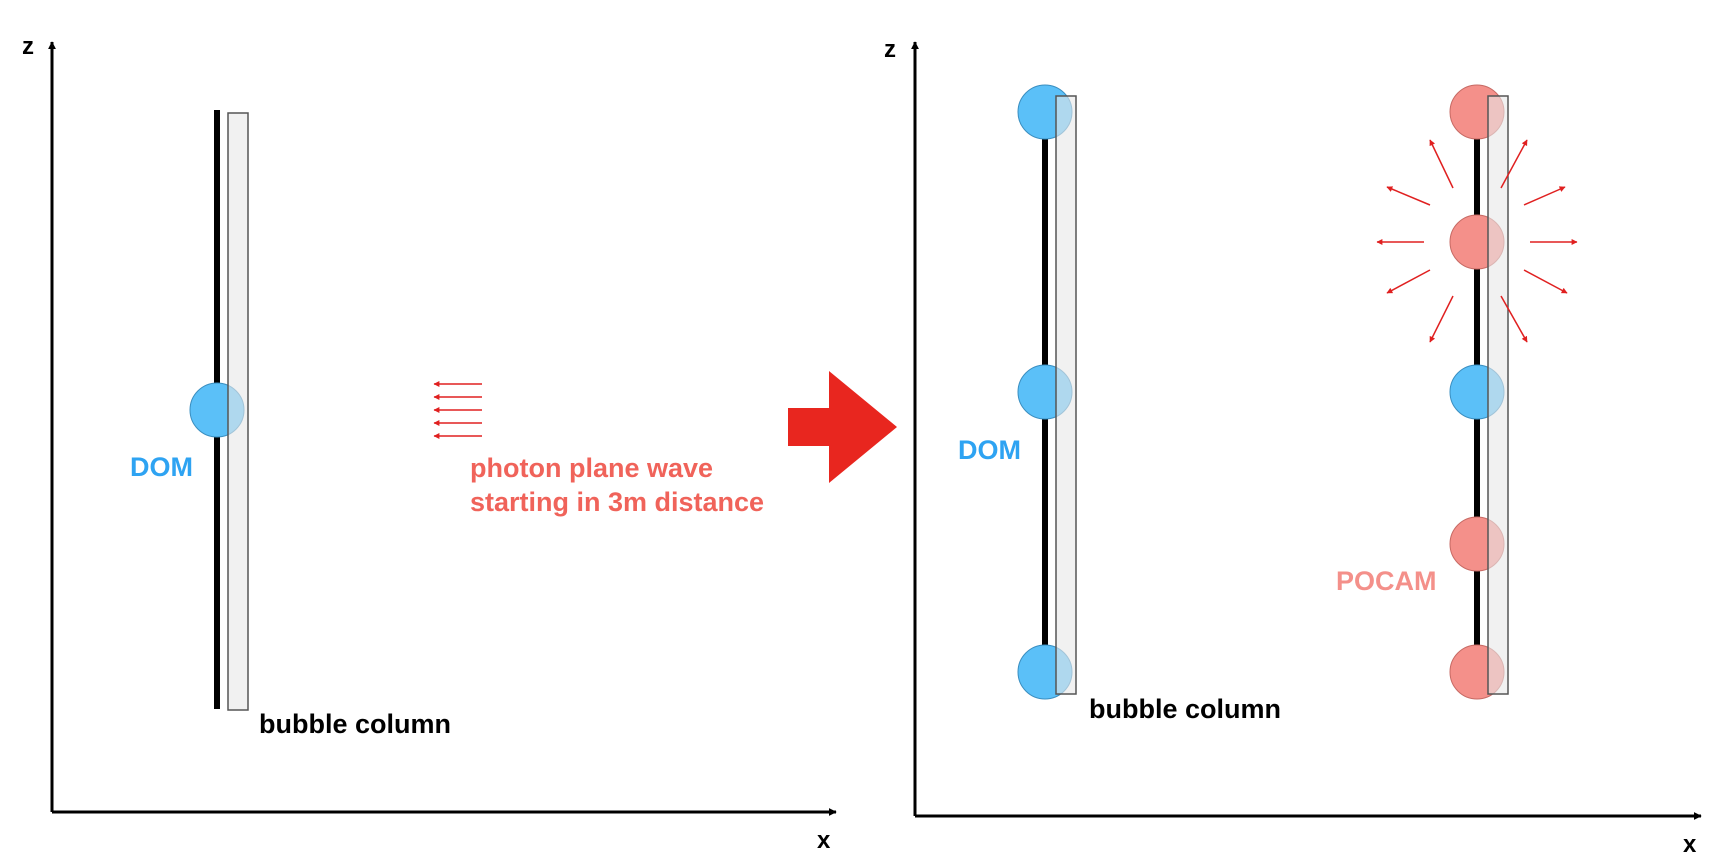 This screenshot has height=854, width=1722. Describe the element at coordinates (591, 468) in the screenshot. I see `photon-label-line1: photon plane wave` at that location.